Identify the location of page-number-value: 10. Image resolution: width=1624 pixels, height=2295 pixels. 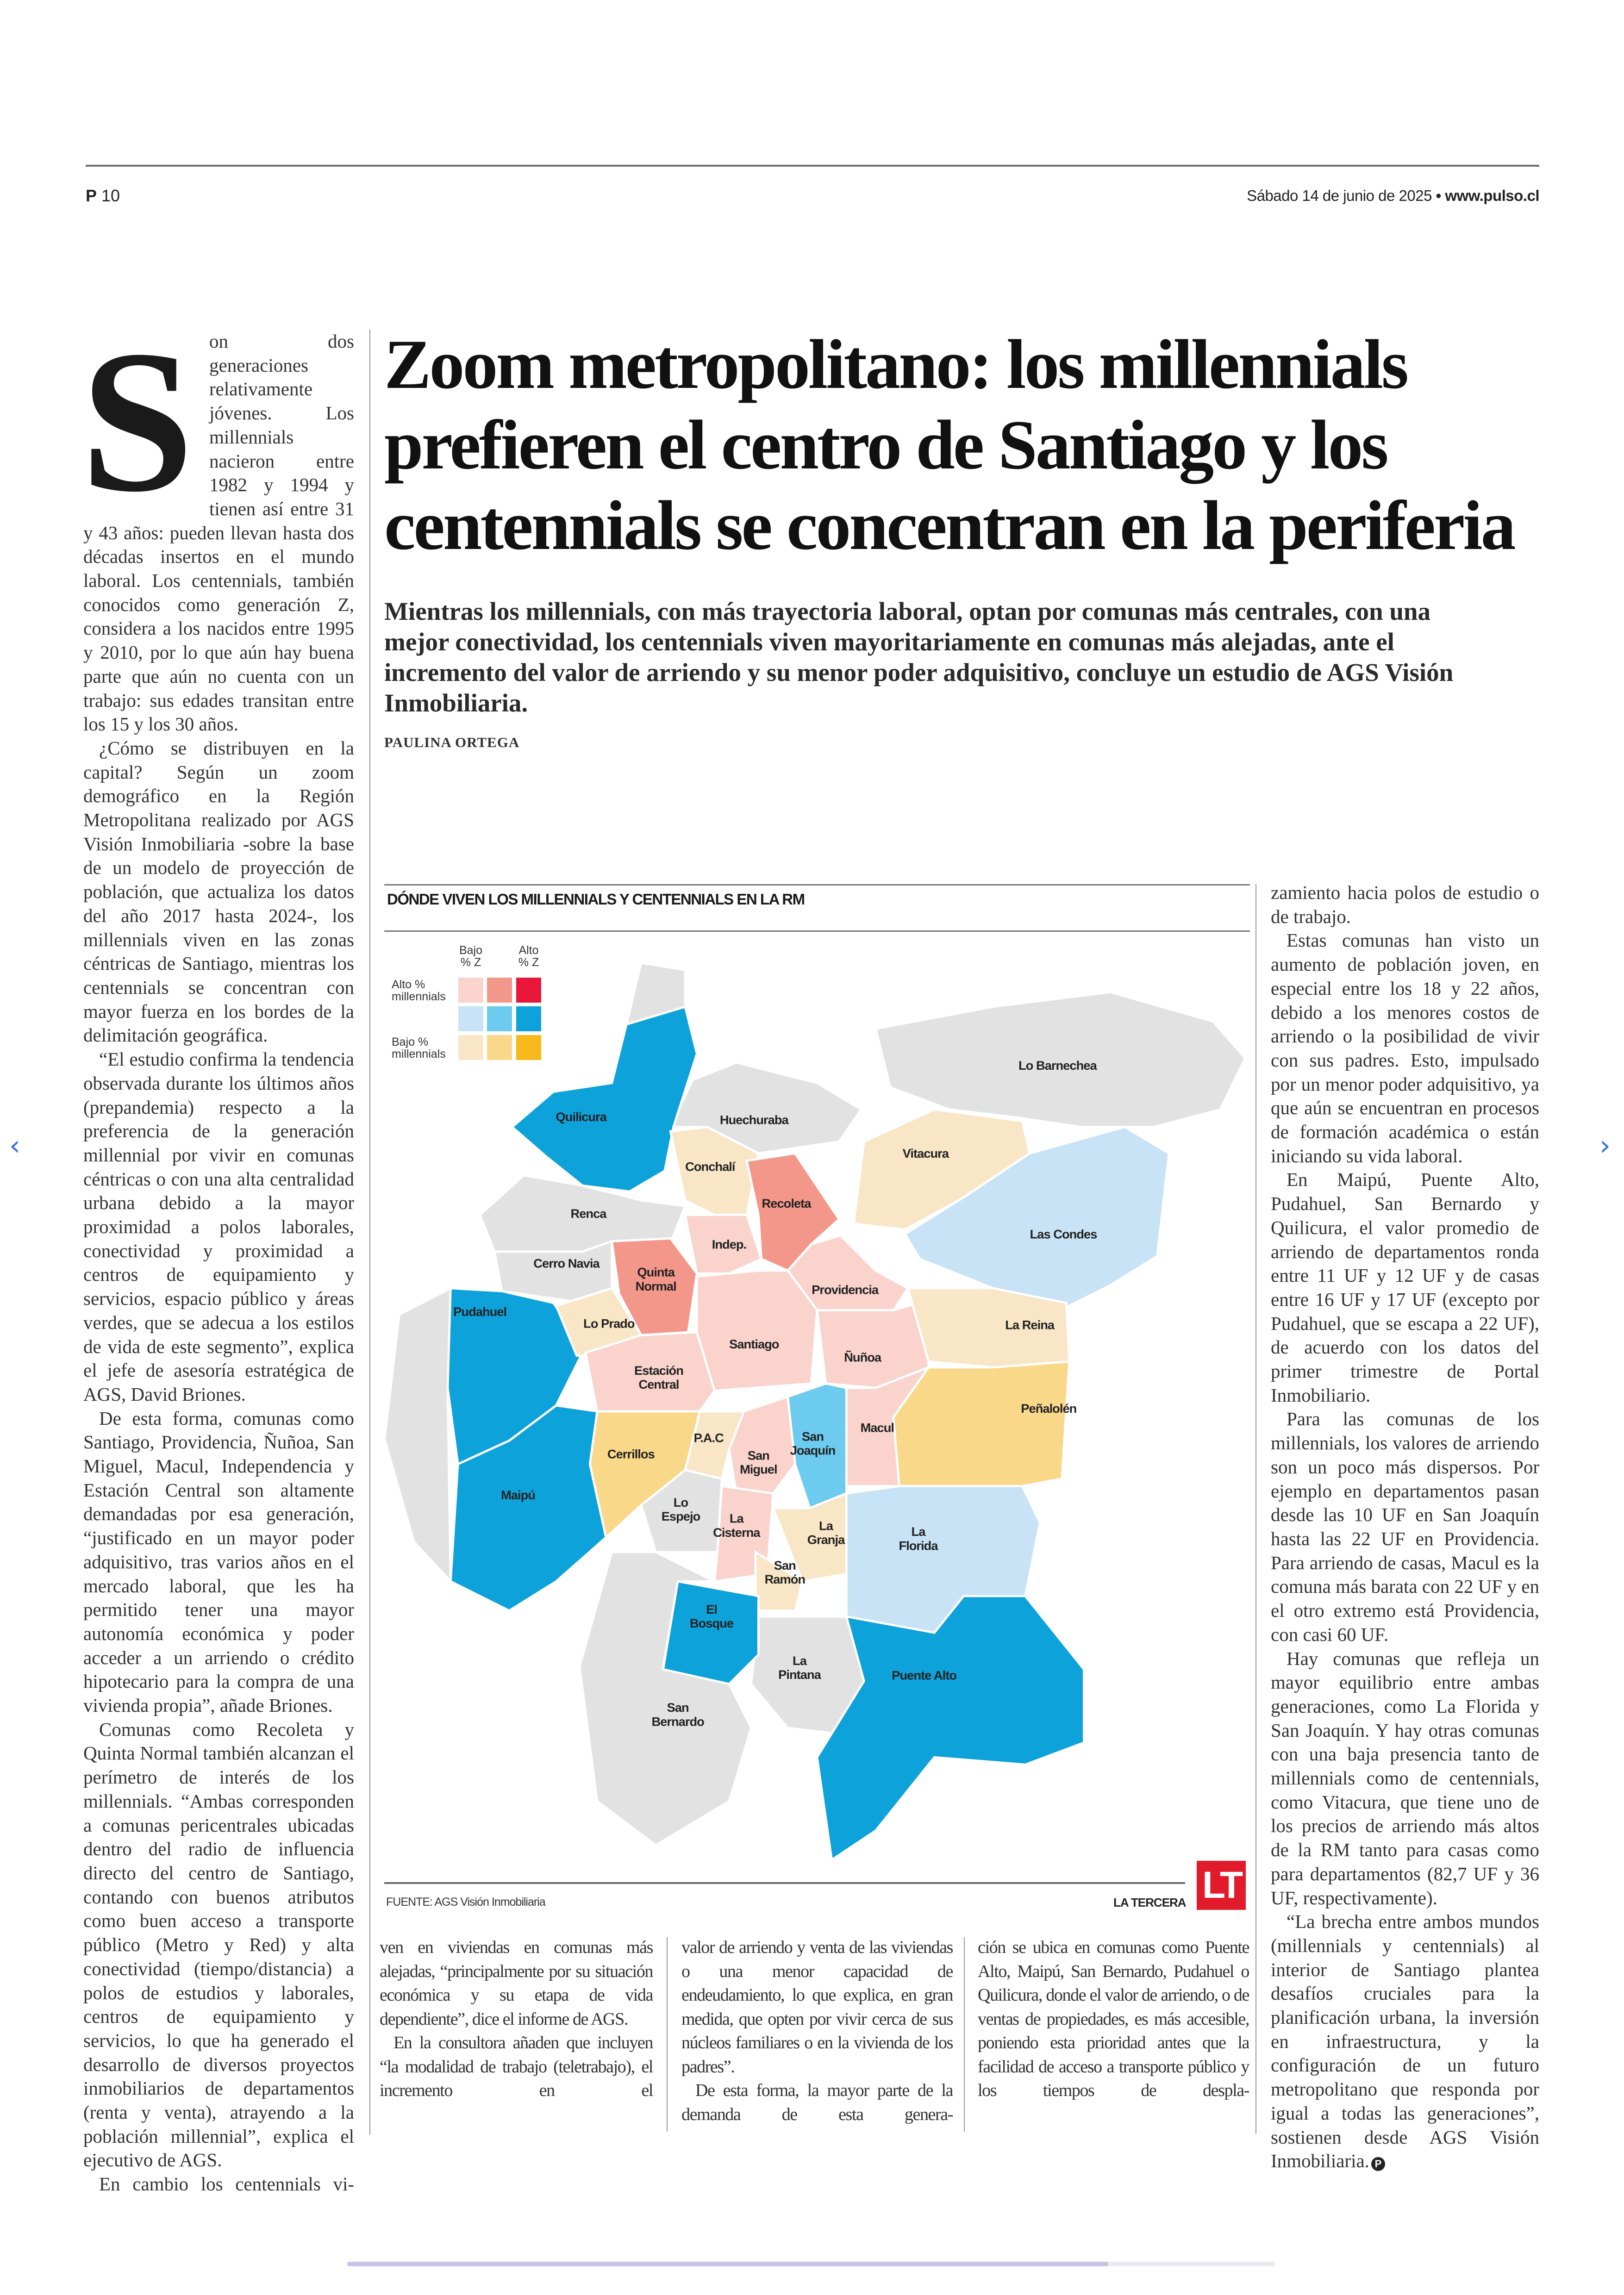
(110, 195).